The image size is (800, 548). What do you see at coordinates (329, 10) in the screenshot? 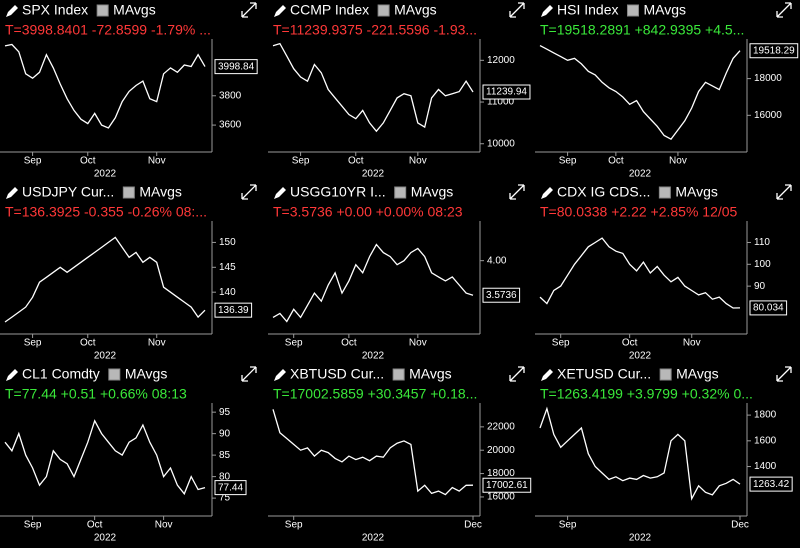
I see `panel-title: CCMP Index` at bounding box center [329, 10].